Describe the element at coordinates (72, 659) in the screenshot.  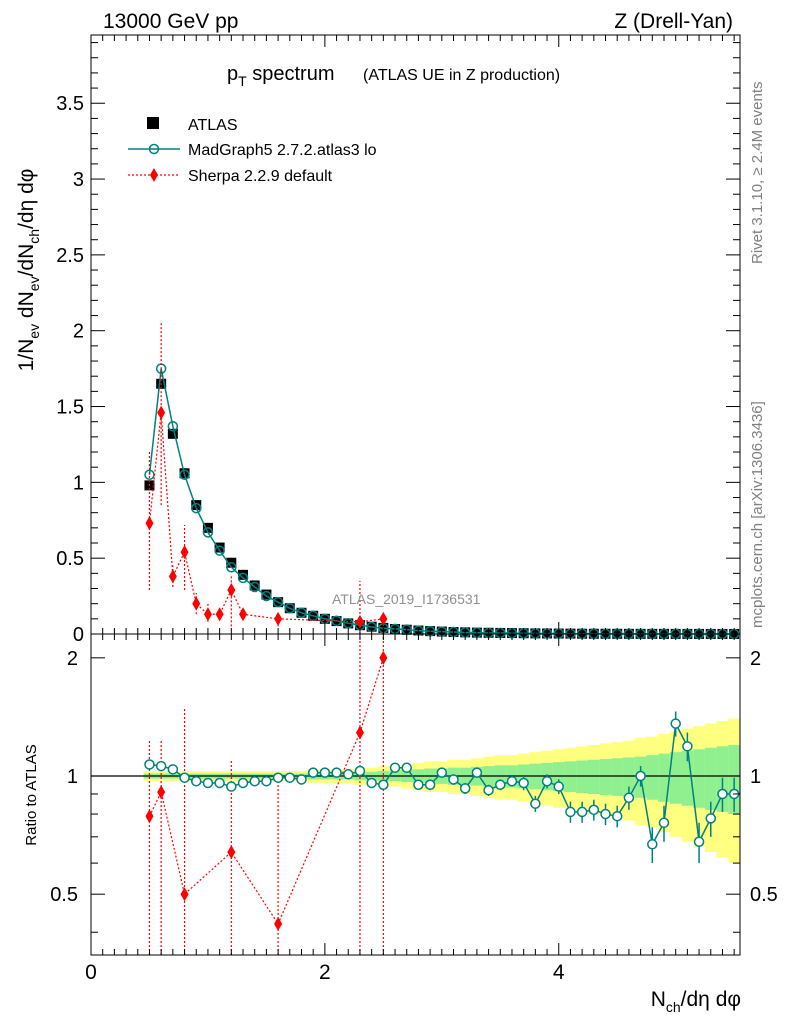
I see `ratio-y-tick-label: 2` at that location.